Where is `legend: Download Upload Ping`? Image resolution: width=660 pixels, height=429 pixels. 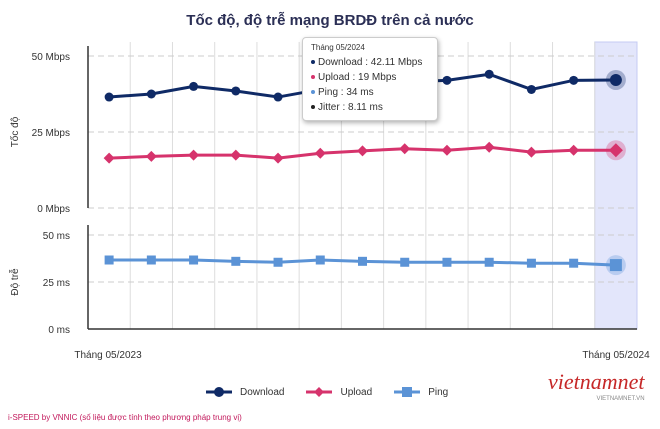 legend: Download Upload Ping is located at coordinates (327, 392).